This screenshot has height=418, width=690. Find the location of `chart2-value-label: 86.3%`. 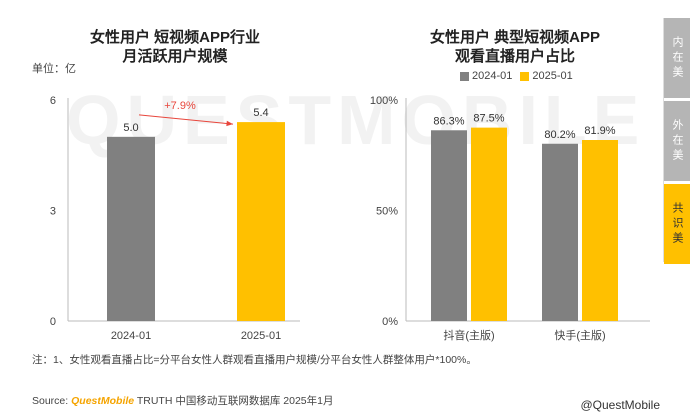

chart2-value-label: 86.3% is located at coordinates (448, 121).